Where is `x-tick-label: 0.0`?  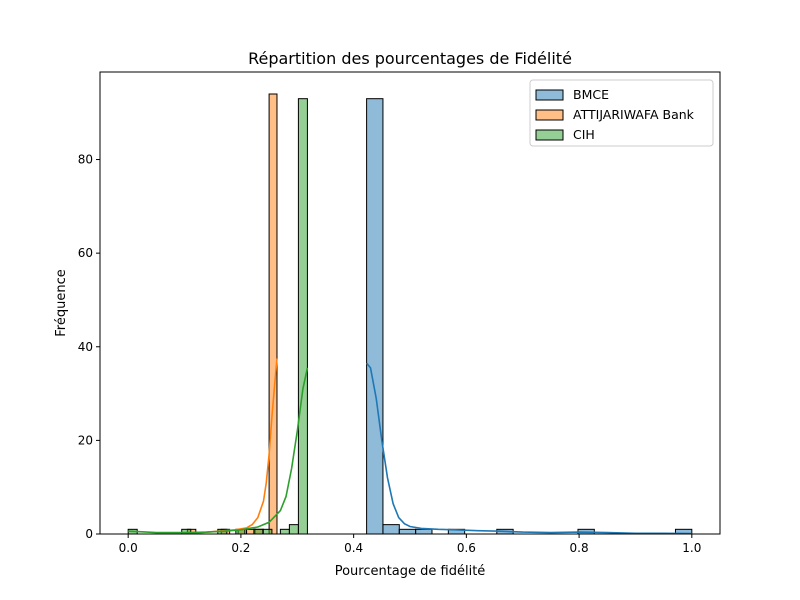
x-tick-label: 0.0 is located at coordinates (128, 548).